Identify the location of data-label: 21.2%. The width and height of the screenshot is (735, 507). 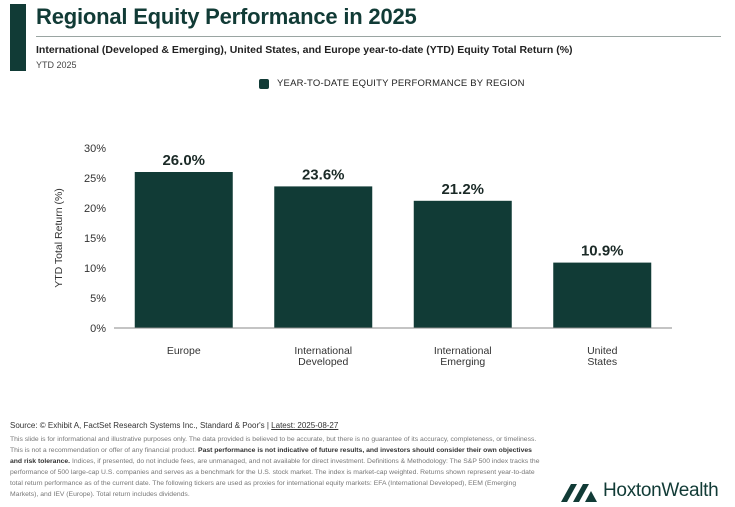
(462, 189).